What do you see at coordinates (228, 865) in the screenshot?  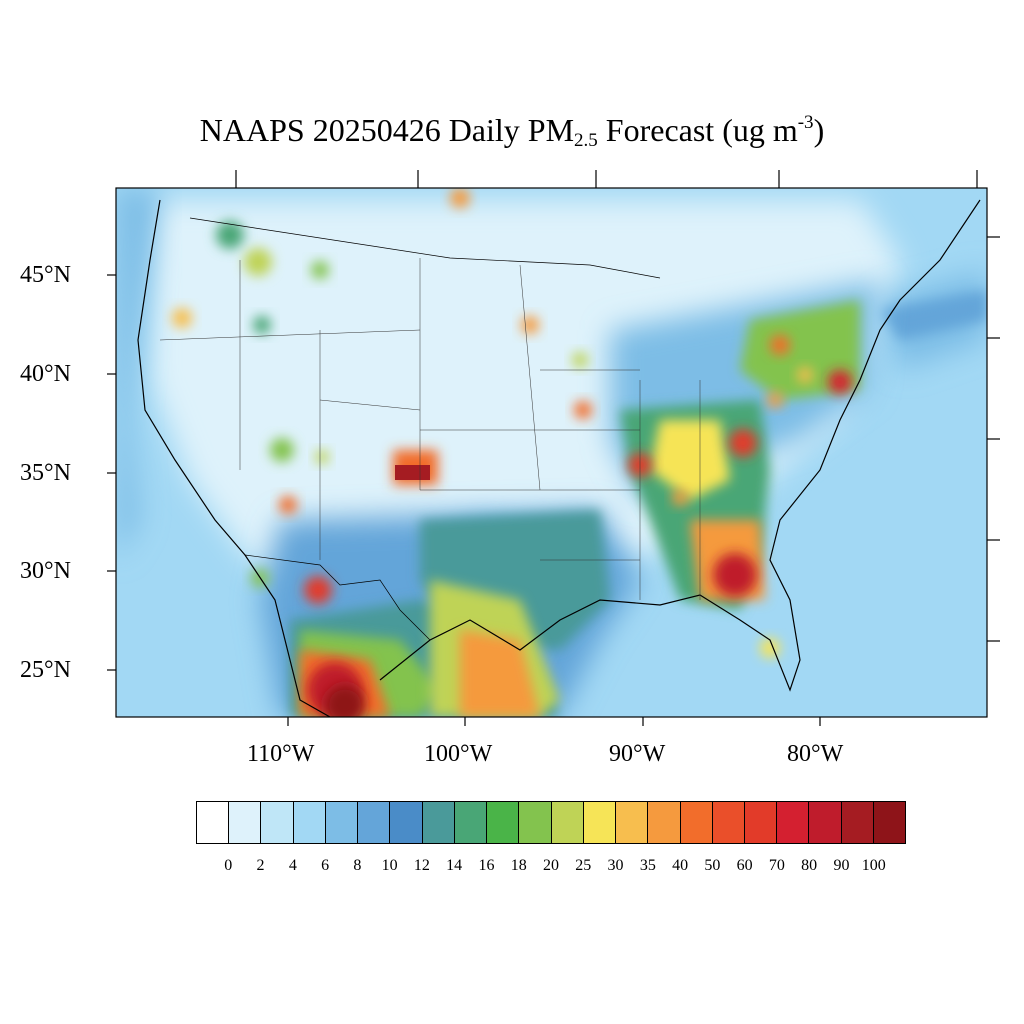 I see `colorbar-tick-label: 0` at bounding box center [228, 865].